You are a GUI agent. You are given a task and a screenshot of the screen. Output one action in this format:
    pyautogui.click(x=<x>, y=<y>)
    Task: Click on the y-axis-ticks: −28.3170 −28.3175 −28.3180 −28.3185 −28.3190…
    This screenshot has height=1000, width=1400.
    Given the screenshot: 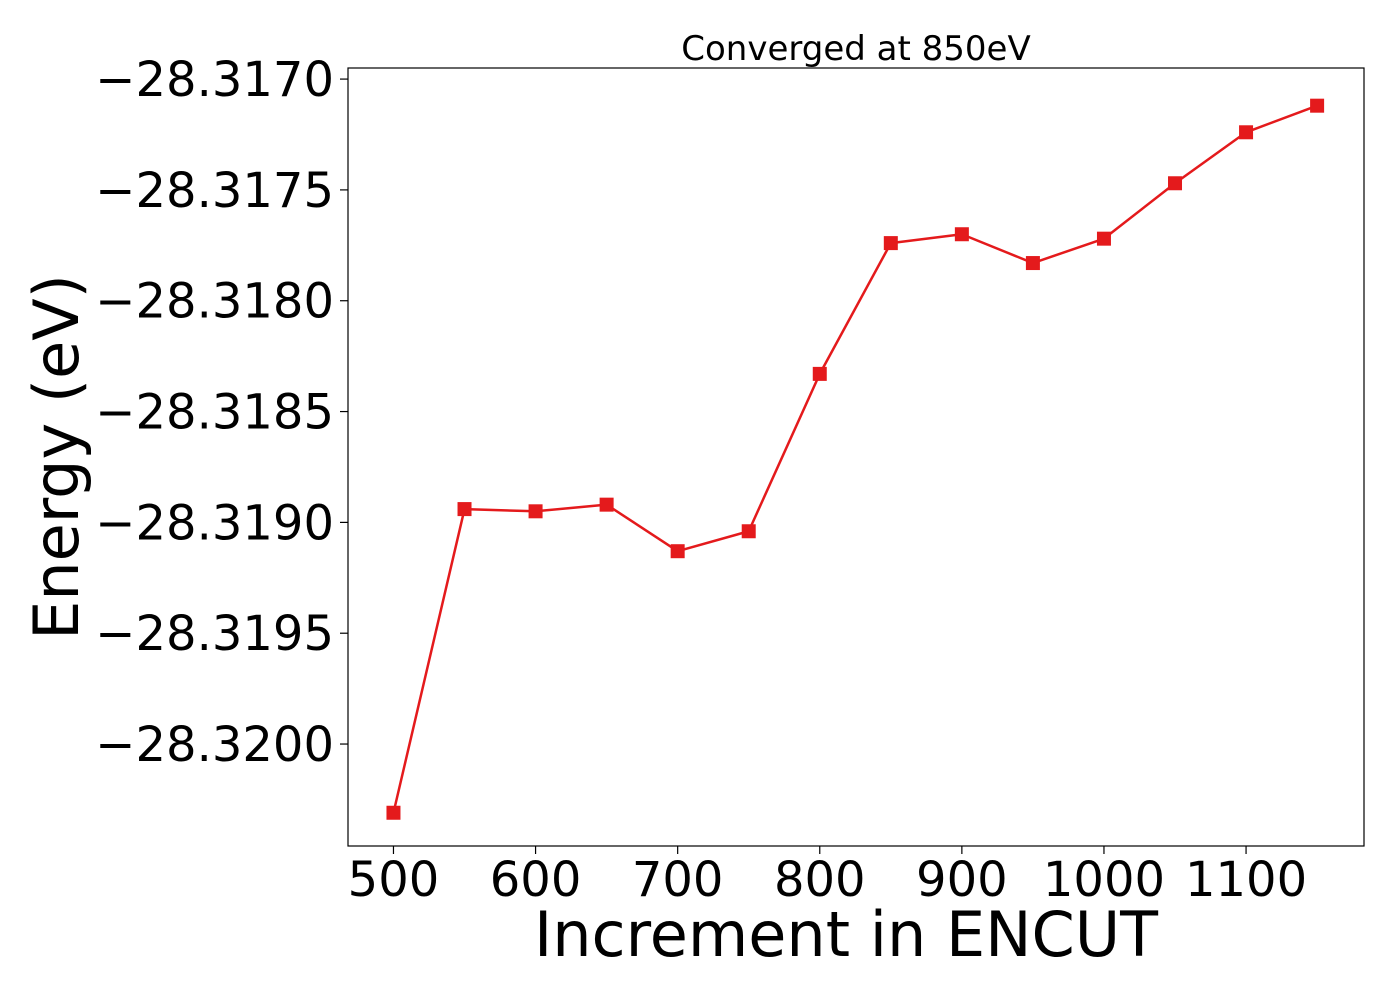 What is the action you would take?
    pyautogui.click(x=221, y=412)
    